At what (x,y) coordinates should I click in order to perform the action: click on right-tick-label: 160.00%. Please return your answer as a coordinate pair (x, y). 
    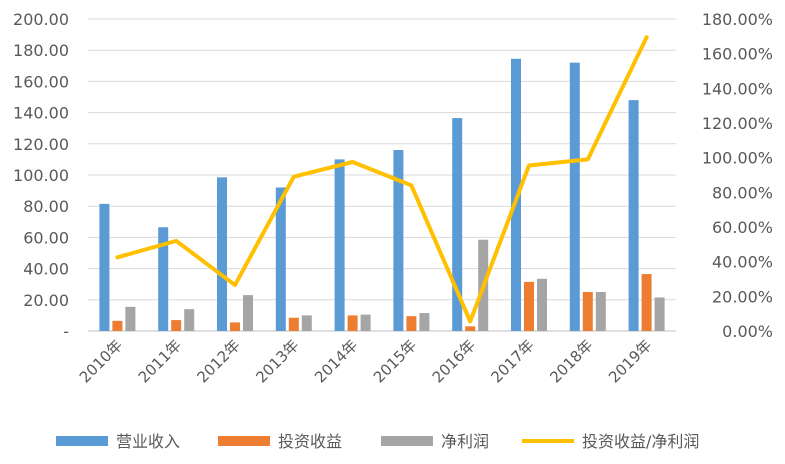
    Looking at the image, I should click on (737, 54).